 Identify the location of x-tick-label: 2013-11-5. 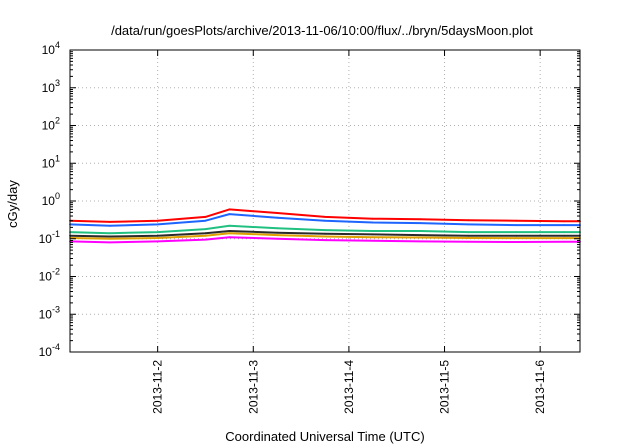
(445, 387).